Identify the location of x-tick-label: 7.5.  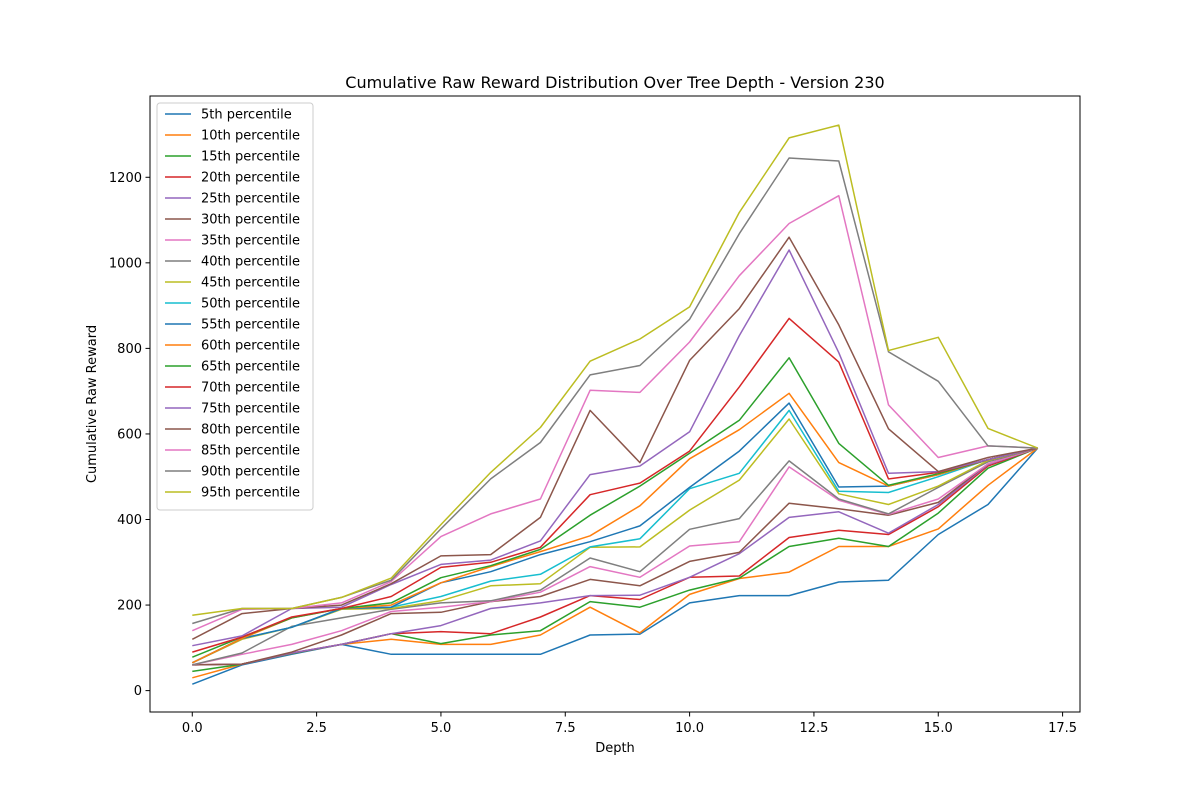
(565, 728).